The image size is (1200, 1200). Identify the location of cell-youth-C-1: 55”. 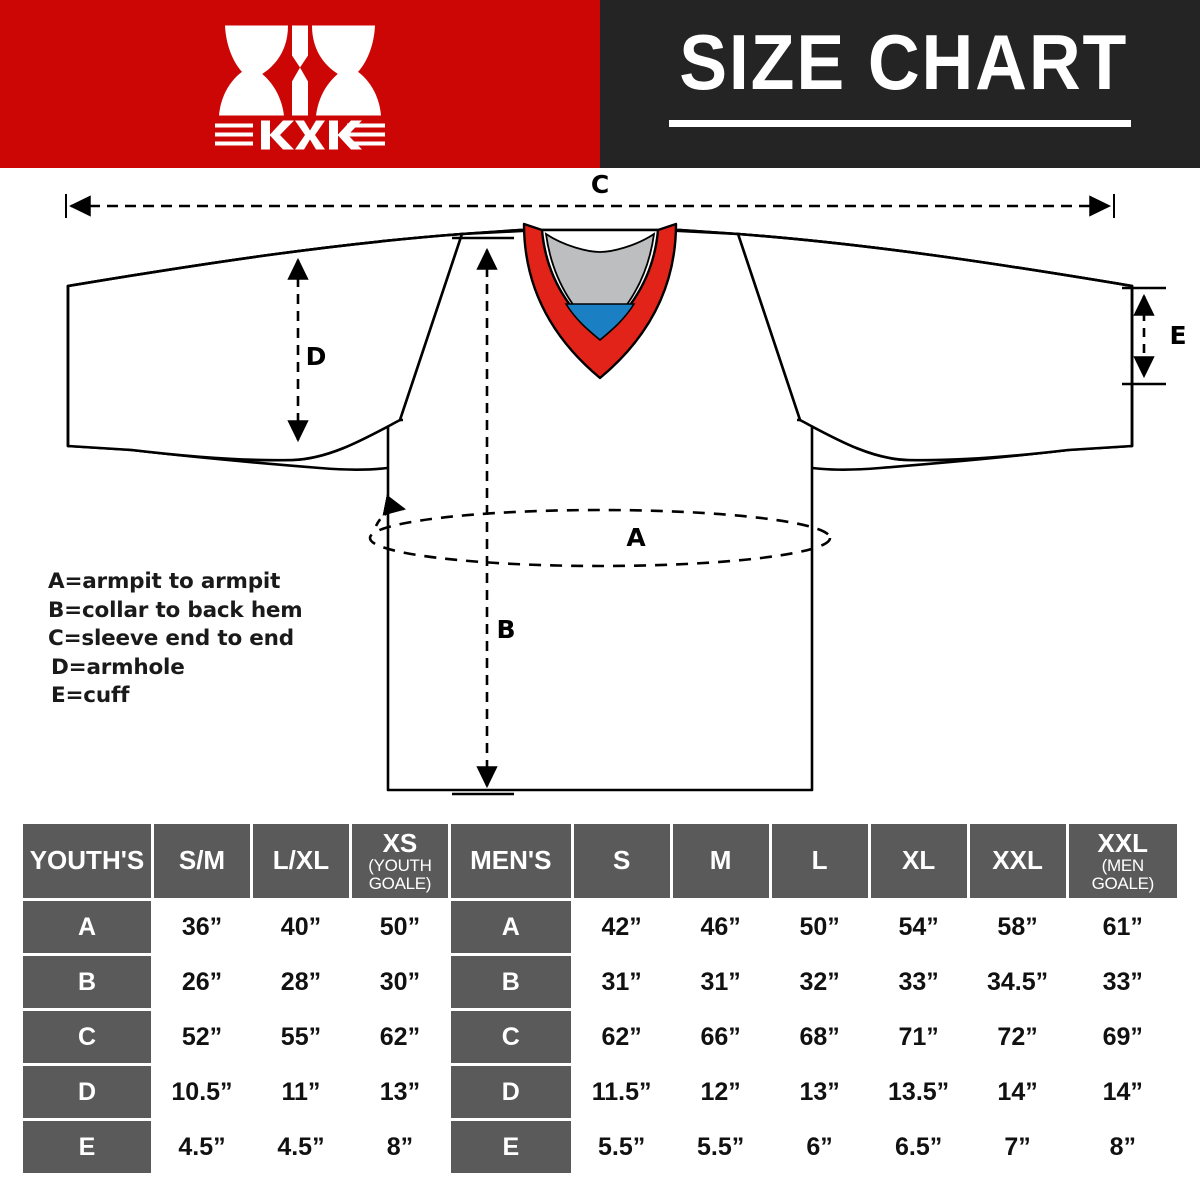
(300, 1037).